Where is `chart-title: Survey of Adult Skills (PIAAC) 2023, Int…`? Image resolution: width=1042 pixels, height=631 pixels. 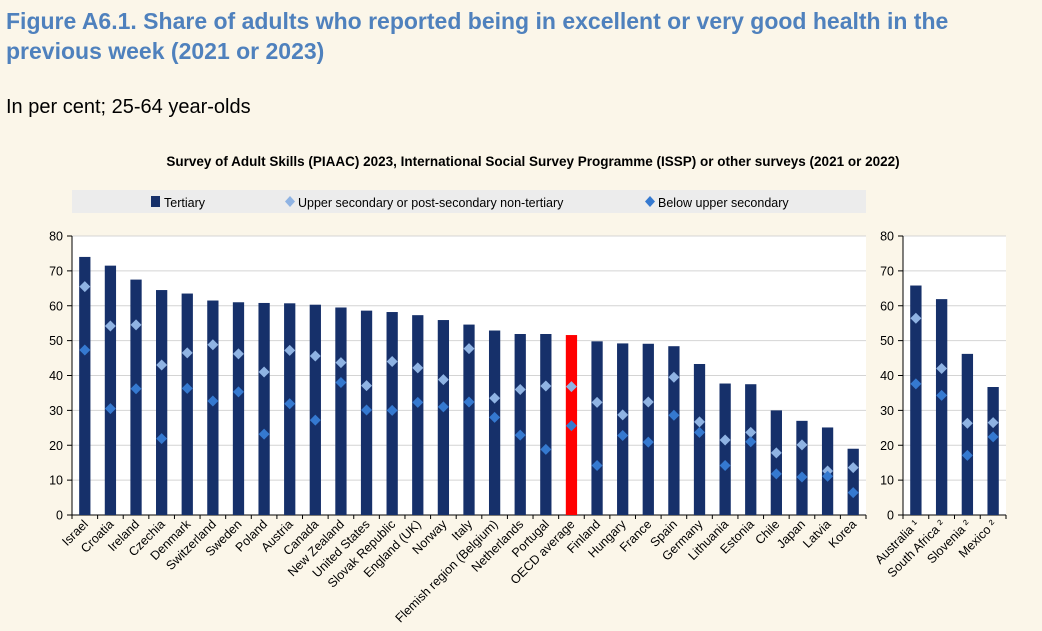 chart-title: Survey of Adult Skills (PIAAC) 2023, Int… is located at coordinates (532, 161).